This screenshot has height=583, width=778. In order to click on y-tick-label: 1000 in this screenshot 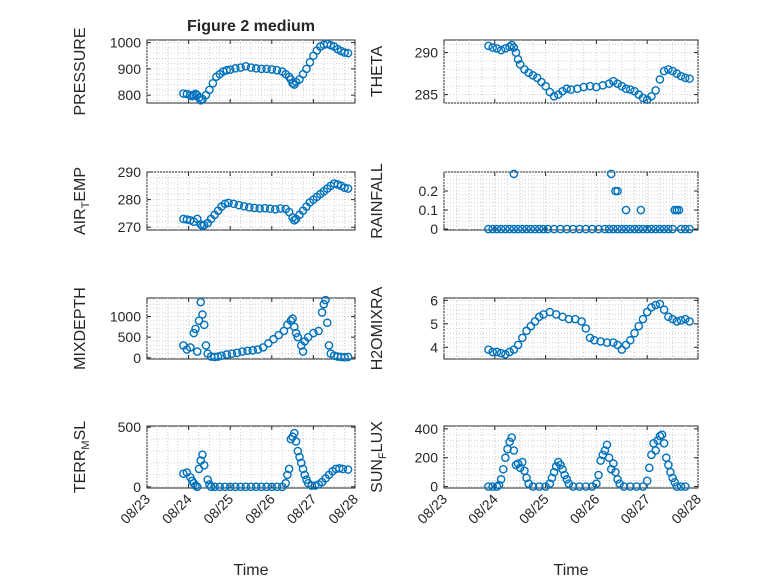, I will do `click(125, 317)`.